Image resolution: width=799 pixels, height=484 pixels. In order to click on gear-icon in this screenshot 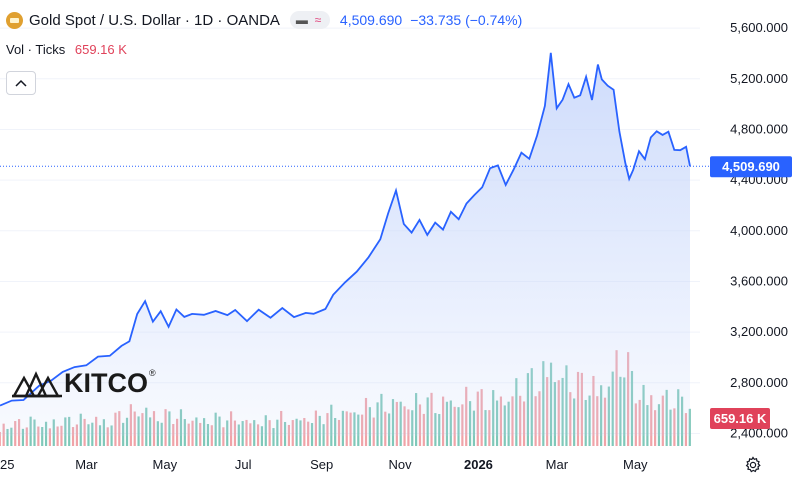, I will do `click(753, 464)`.